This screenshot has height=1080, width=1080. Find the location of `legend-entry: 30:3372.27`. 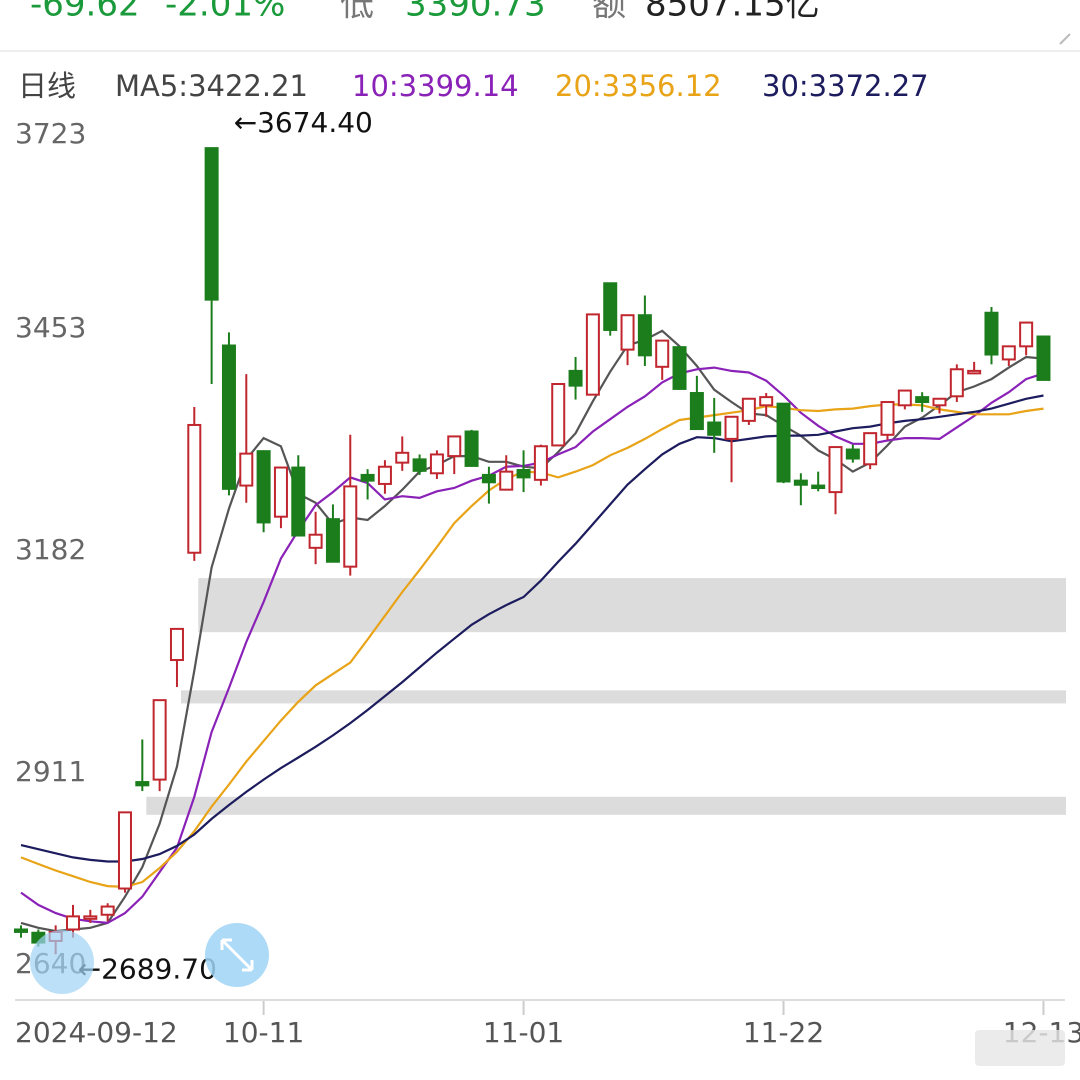

legend-entry: 30:3372.27 is located at coordinates (845, 86).